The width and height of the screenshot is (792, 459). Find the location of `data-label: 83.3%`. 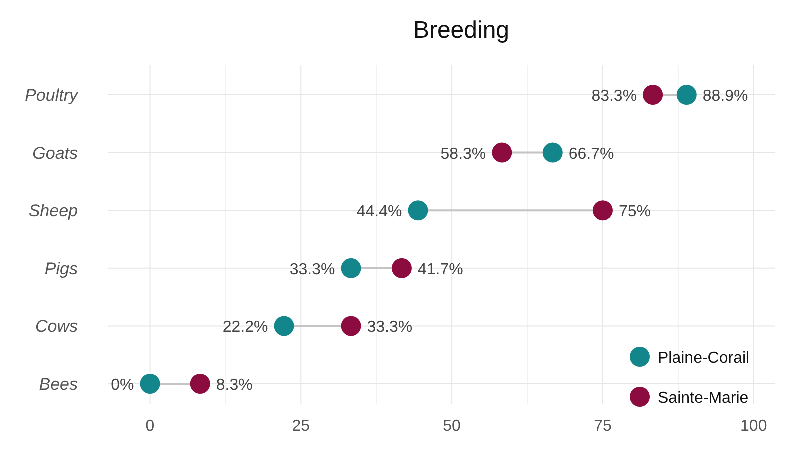

data-label: 83.3% is located at coordinates (615, 96).